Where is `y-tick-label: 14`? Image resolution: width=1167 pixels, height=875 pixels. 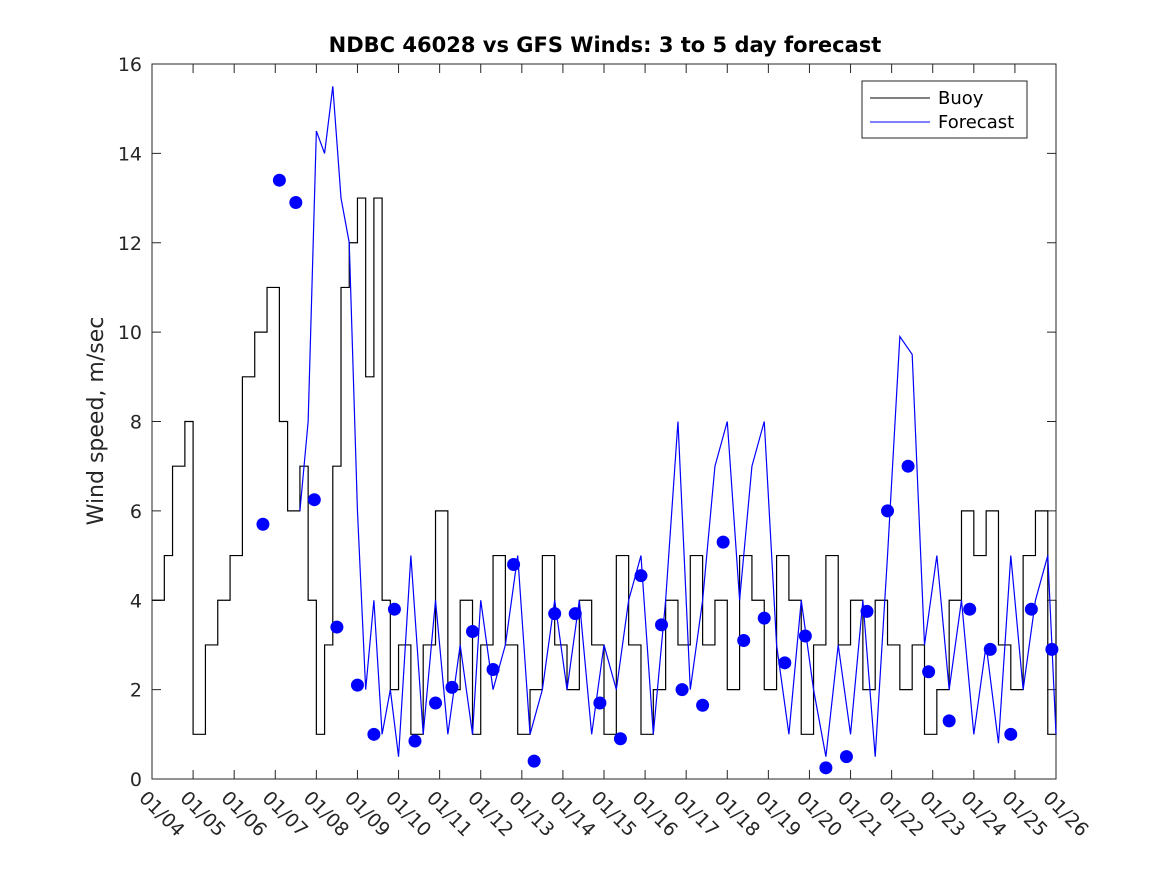
y-tick-label: 14 is located at coordinates (130, 154).